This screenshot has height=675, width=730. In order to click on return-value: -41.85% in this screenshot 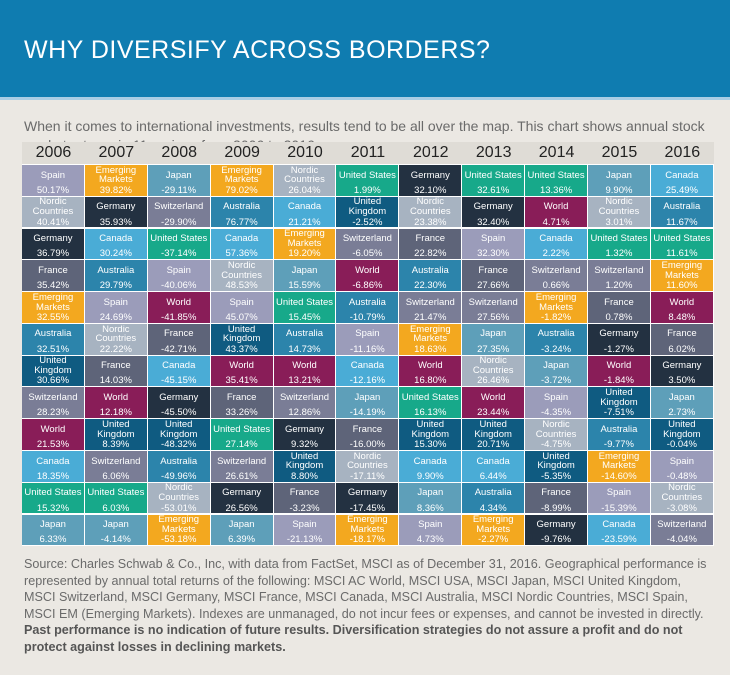, I will do `click(179, 317)`.